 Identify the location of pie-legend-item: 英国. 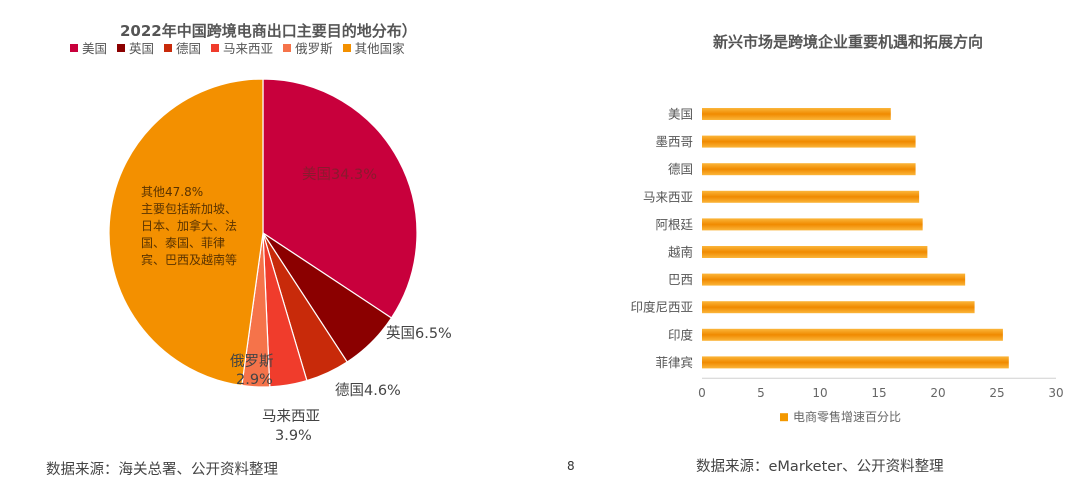
(135, 47).